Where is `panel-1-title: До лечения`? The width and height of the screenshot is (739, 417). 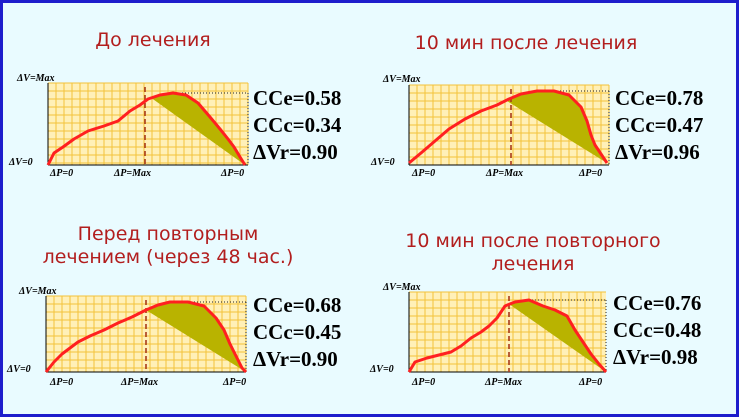
panel-1-title: До лечения is located at coordinates (153, 40).